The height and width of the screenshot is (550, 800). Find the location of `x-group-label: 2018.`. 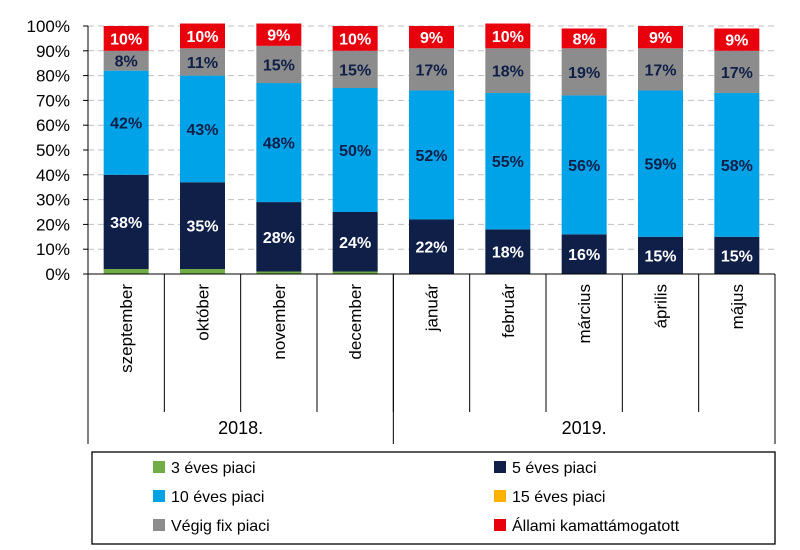

x-group-label: 2018. is located at coordinates (240, 428).